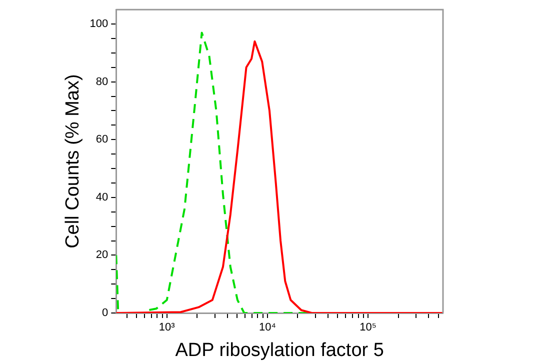 The image size is (543, 364). What do you see at coordinates (99, 24) in the screenshot?
I see `y-tick-label: 100` at bounding box center [99, 24].